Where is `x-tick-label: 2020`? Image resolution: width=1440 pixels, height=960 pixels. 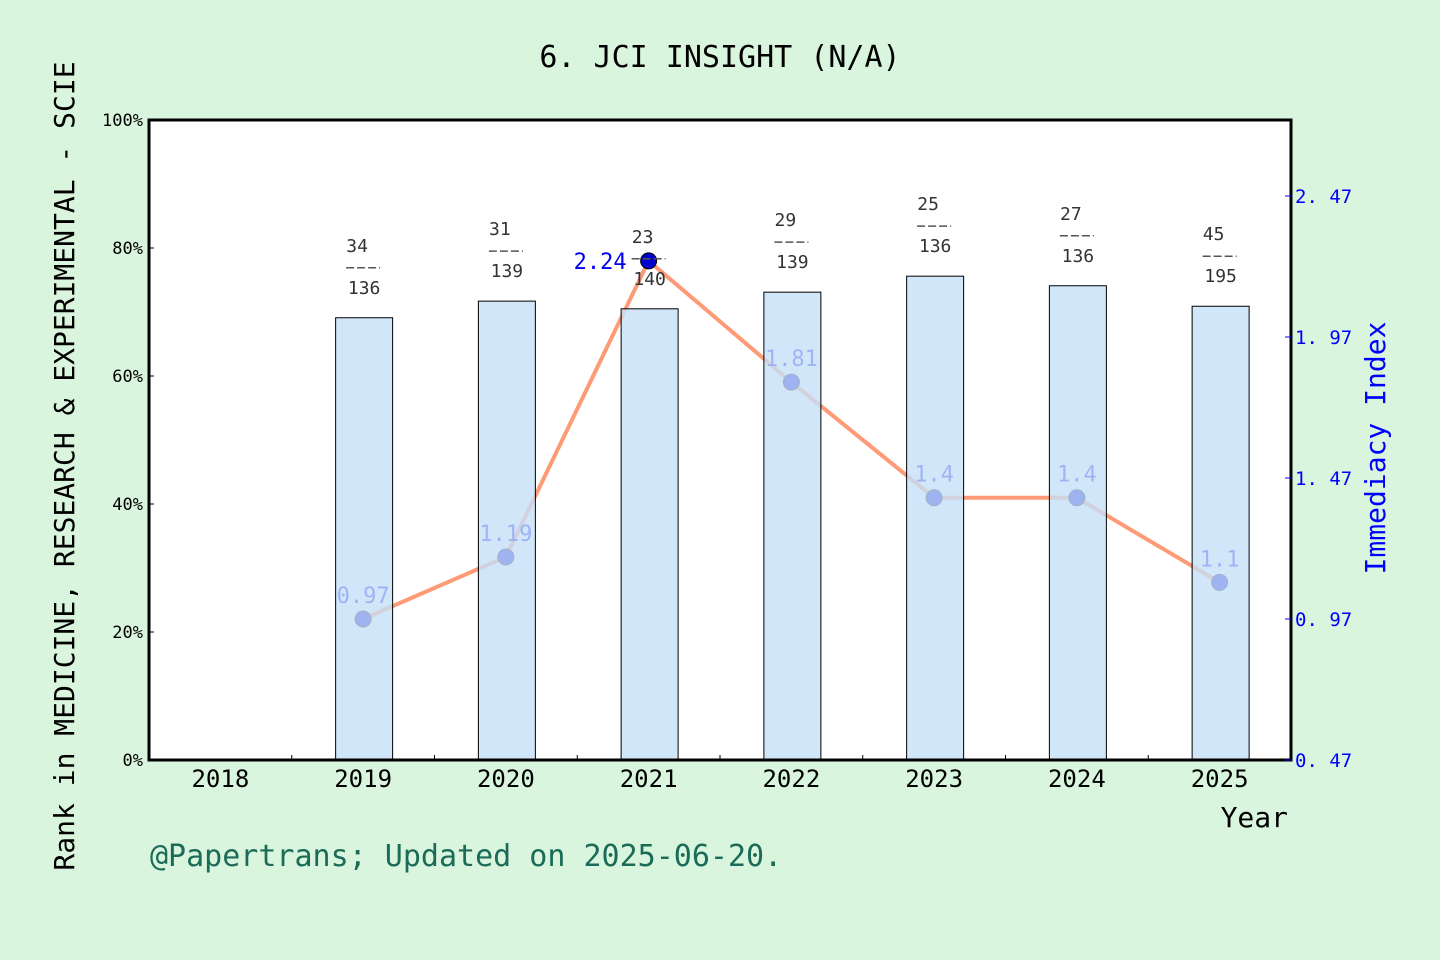
x-tick-label: 2020 is located at coordinates (506, 779).